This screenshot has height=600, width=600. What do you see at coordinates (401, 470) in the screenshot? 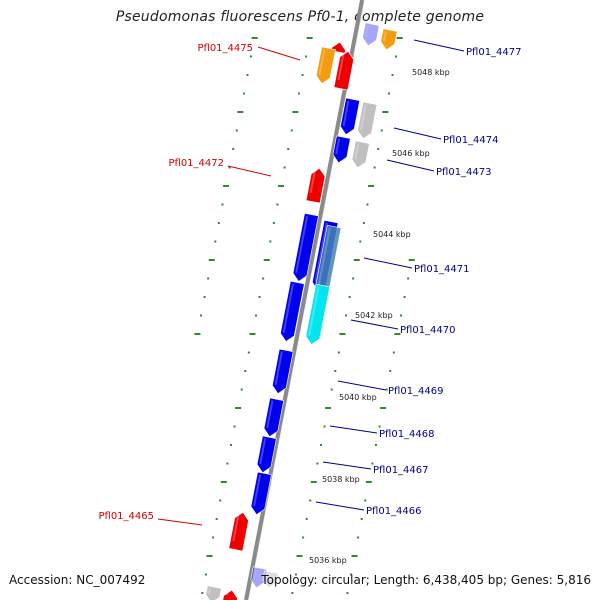
I see `gene-label: Pfl01_4467` at bounding box center [401, 470].